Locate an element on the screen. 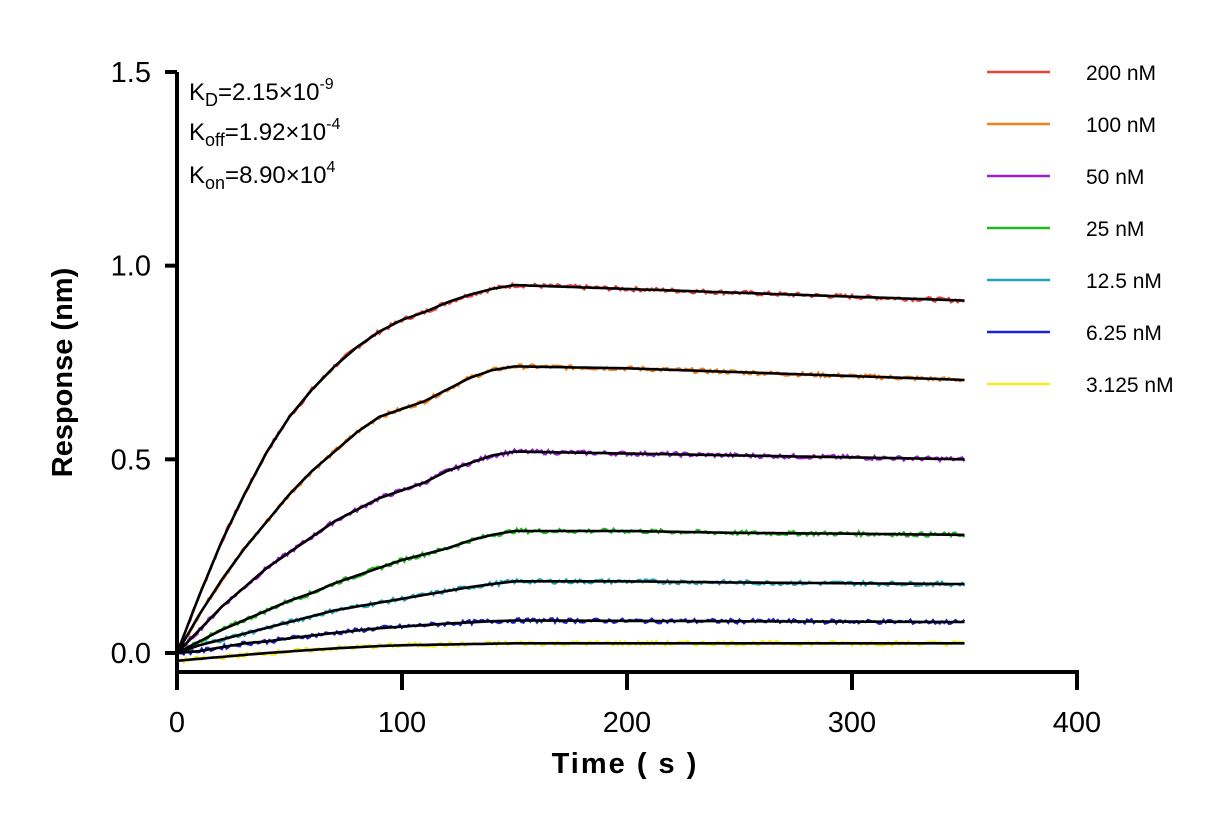  legend-label: 100 nM is located at coordinates (1121, 125).